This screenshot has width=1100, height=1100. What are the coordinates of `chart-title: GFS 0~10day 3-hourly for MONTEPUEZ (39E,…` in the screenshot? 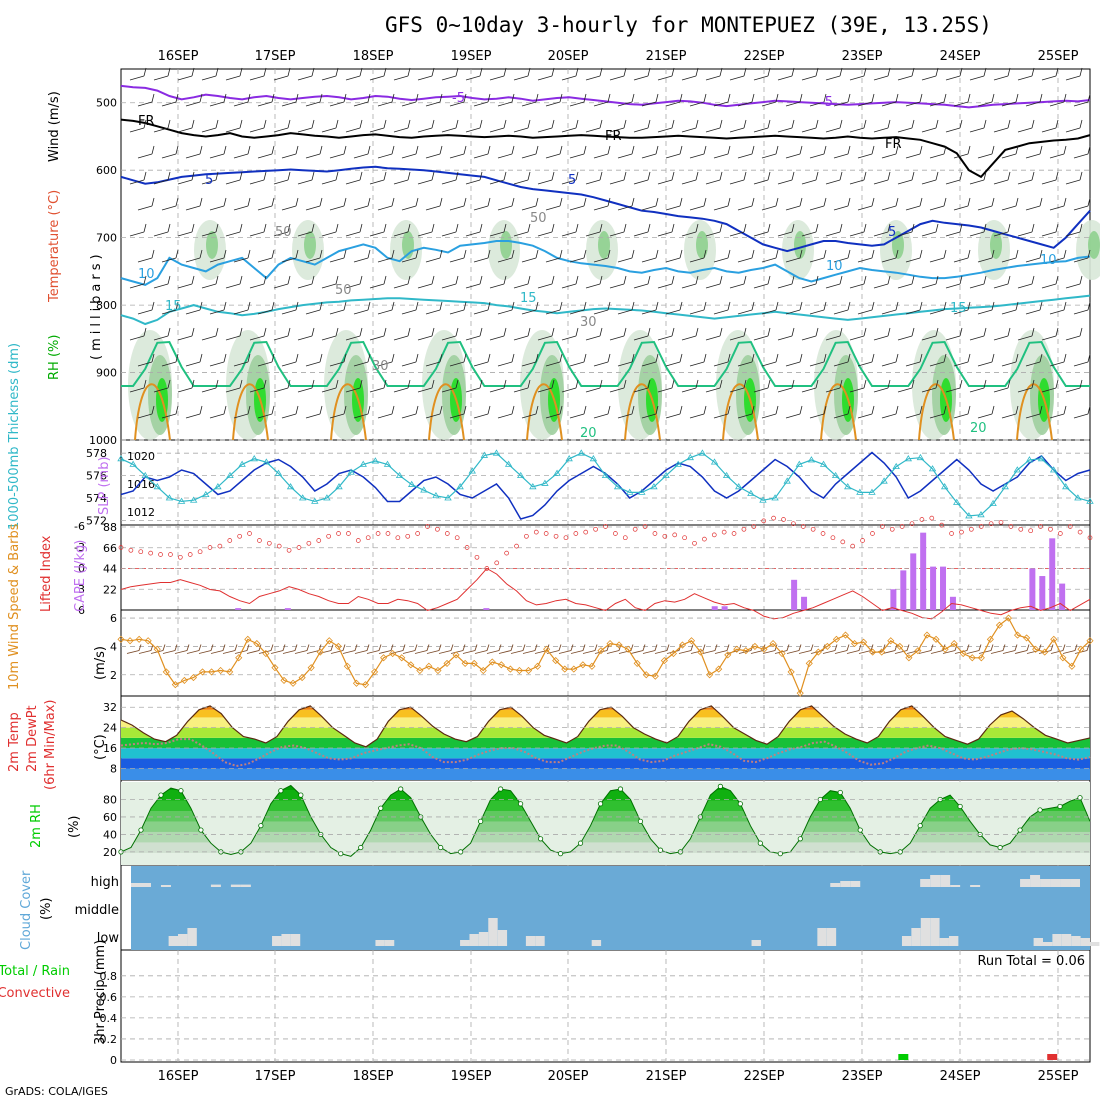 It's located at (688, 25).